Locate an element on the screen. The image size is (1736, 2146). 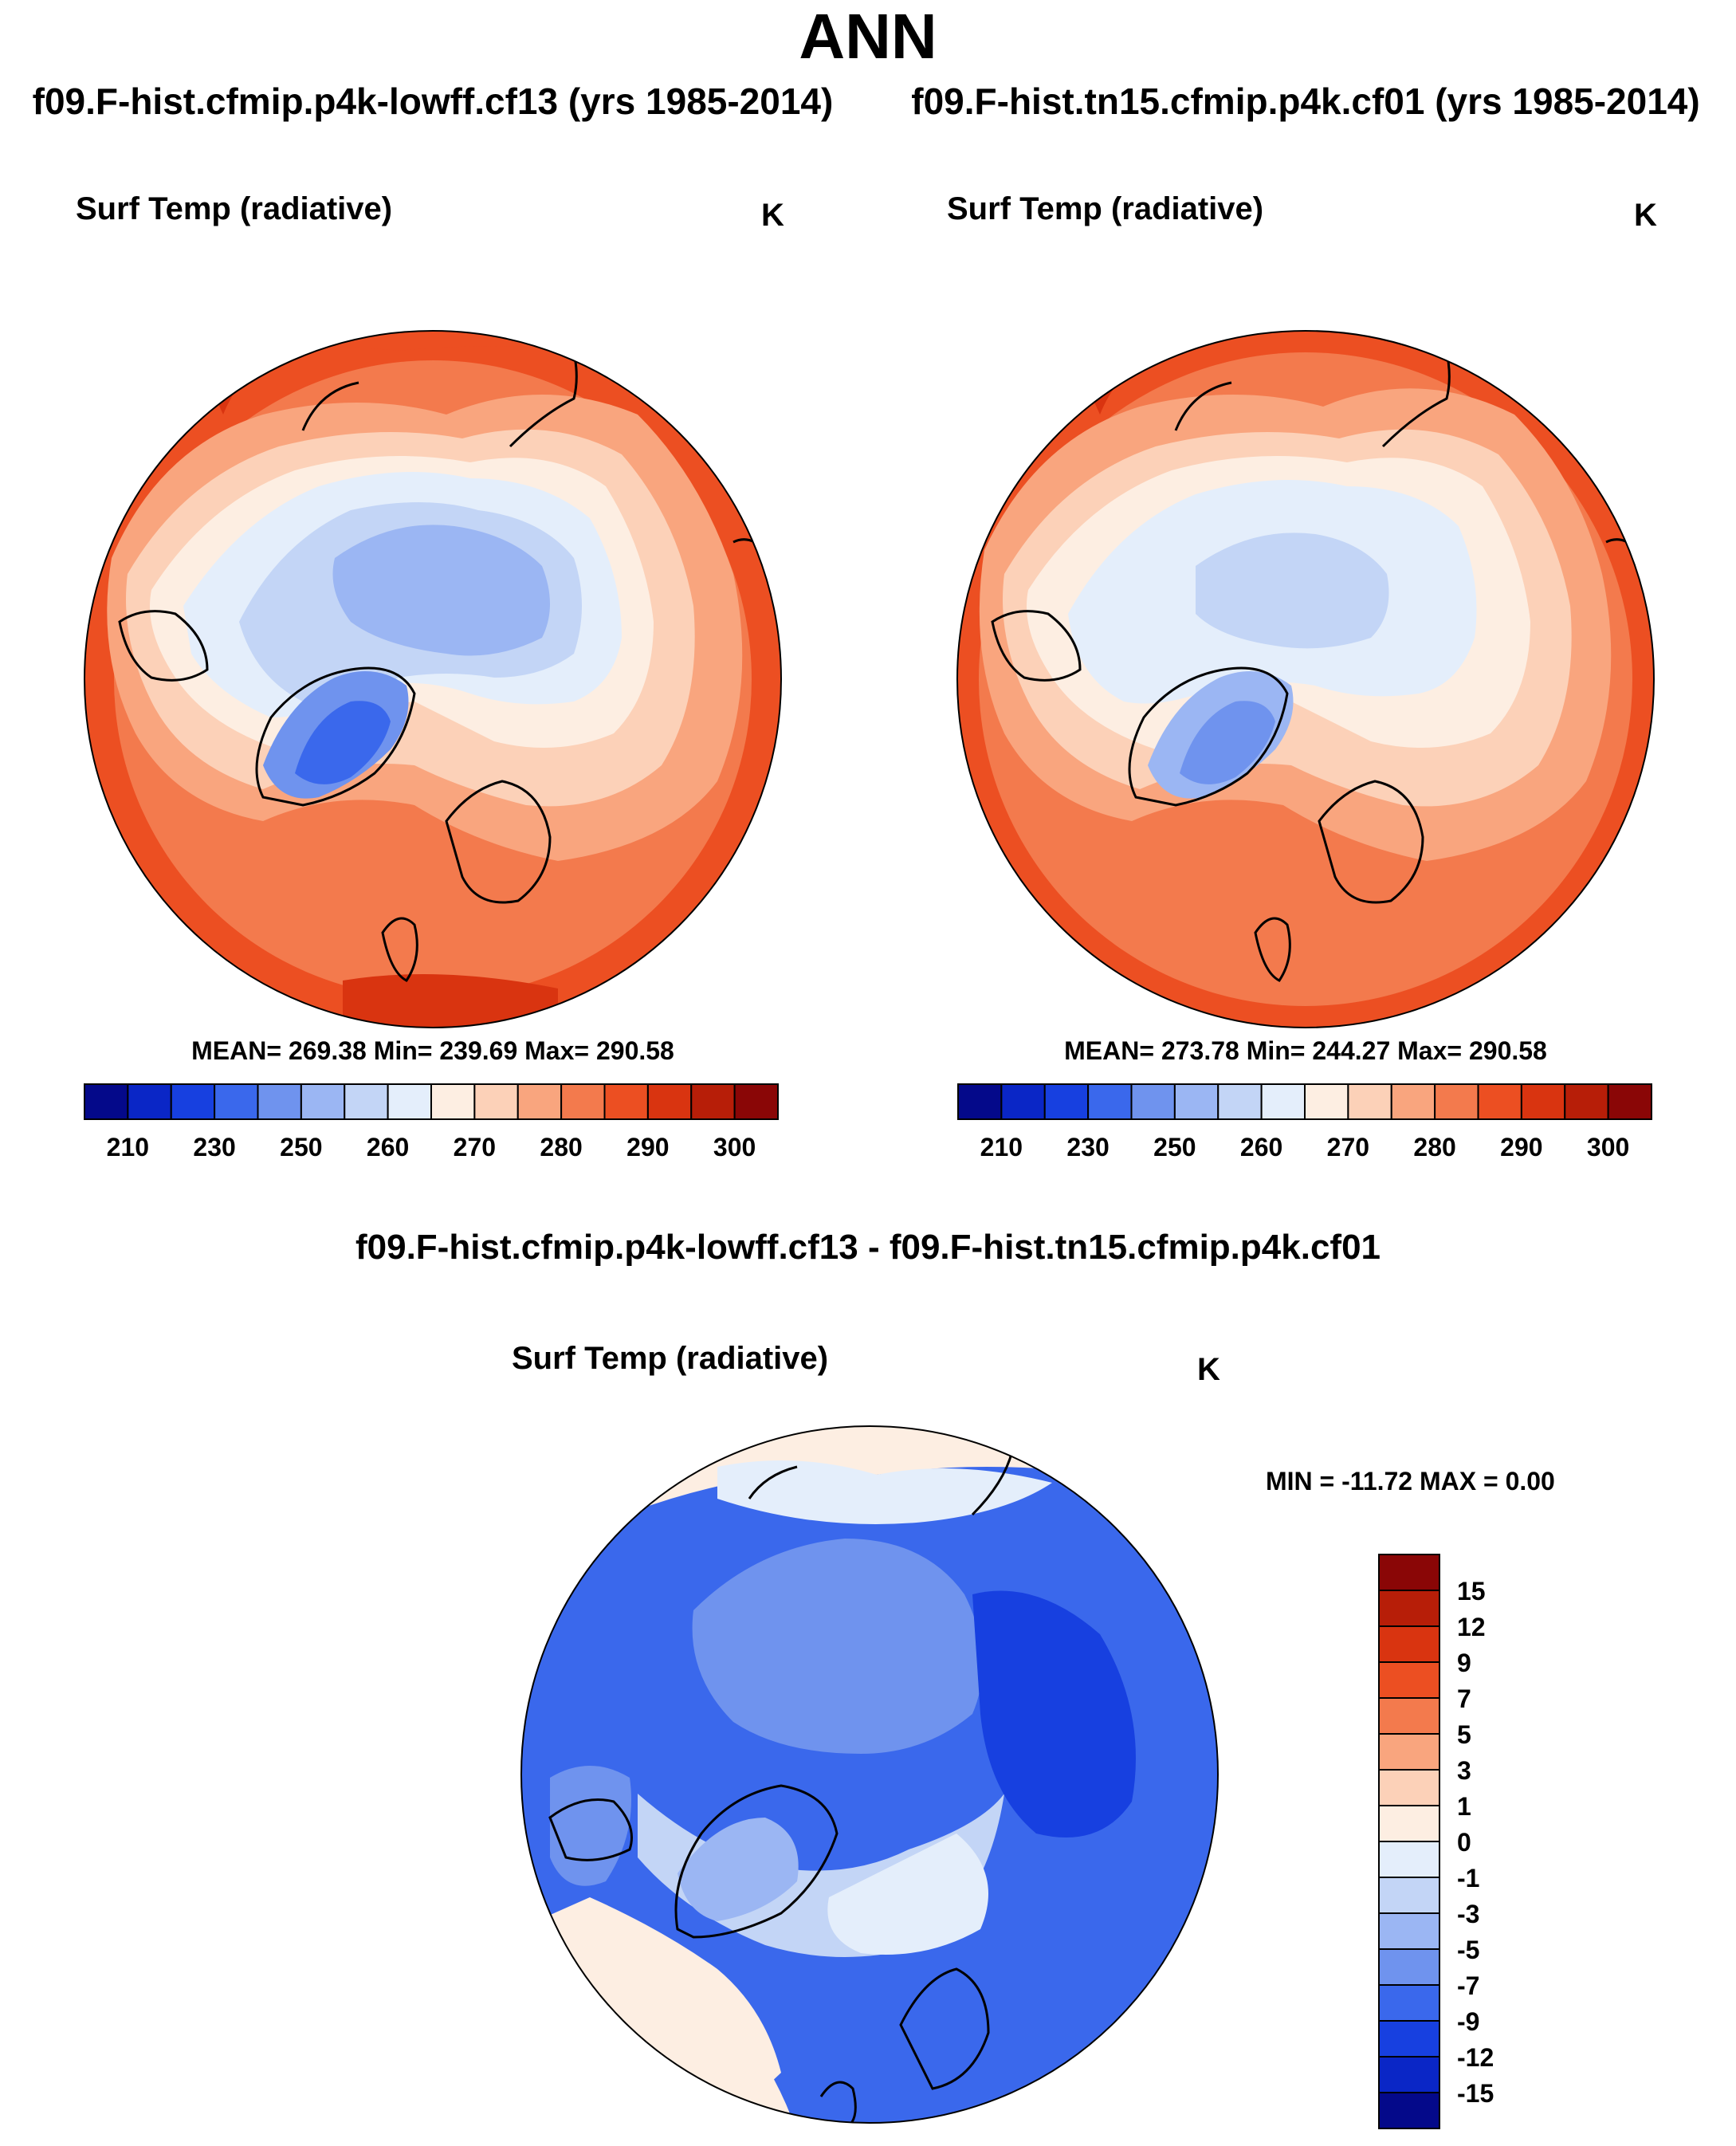
diff-colorbar-tick-label: -15 is located at coordinates (1476, 2093).